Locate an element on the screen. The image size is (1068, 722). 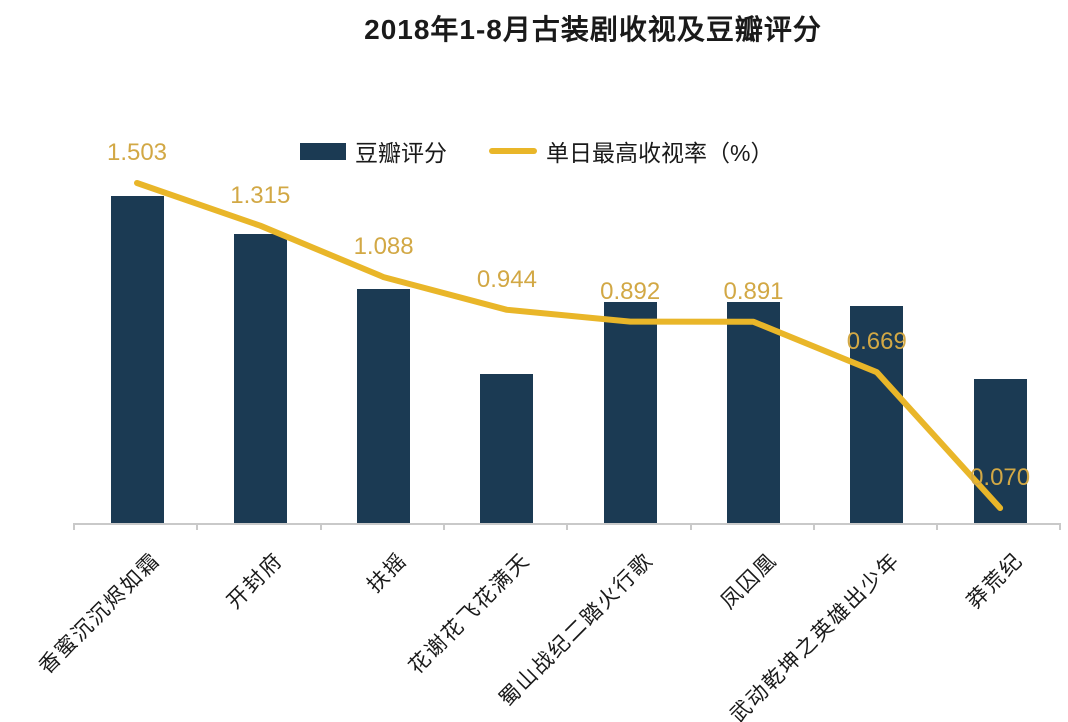
value-label-凤囚凰: 0.891 is located at coordinates (753, 291).